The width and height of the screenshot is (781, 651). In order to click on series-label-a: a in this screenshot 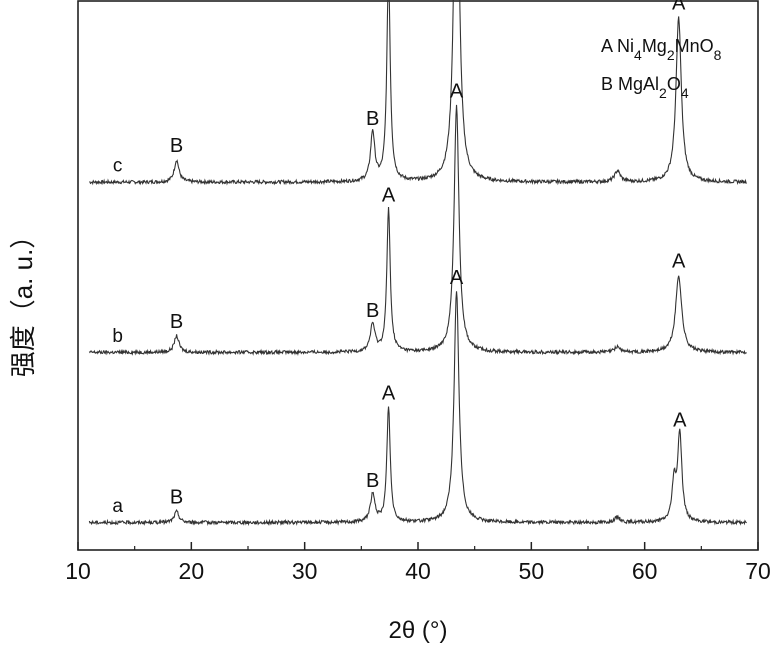, I will do `click(117, 506)`.